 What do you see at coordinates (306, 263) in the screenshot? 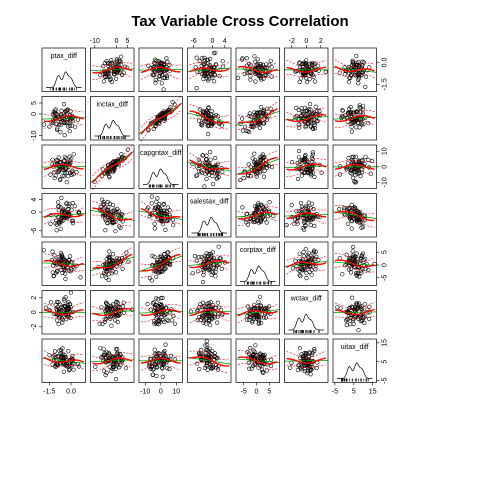
I see `panel-corptax_diff-wctax_diff` at bounding box center [306, 263].